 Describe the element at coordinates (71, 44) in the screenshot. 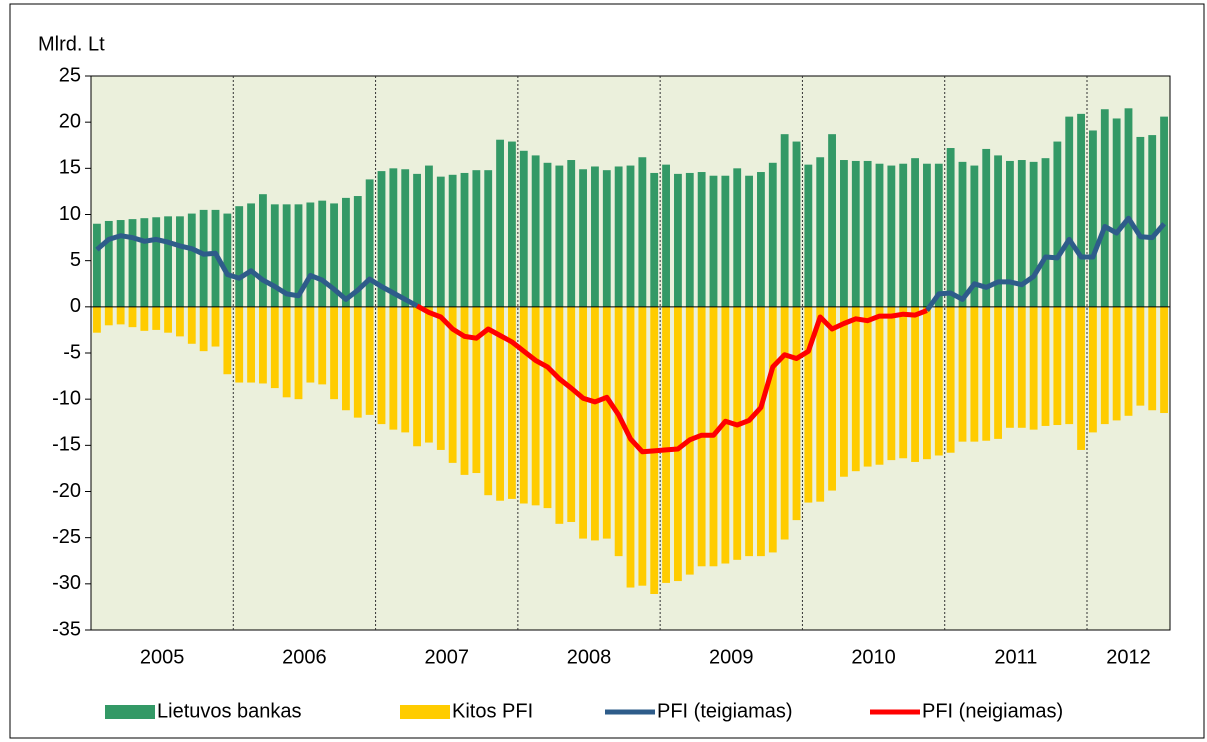

I see `y-axis-label: Mlrd. Lt` at that location.